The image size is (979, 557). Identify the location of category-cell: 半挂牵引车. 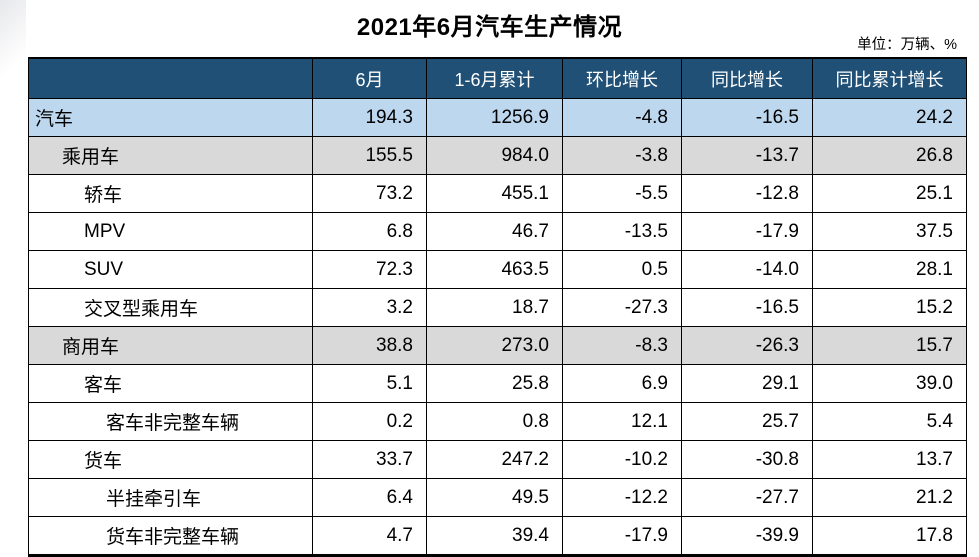
(170, 497).